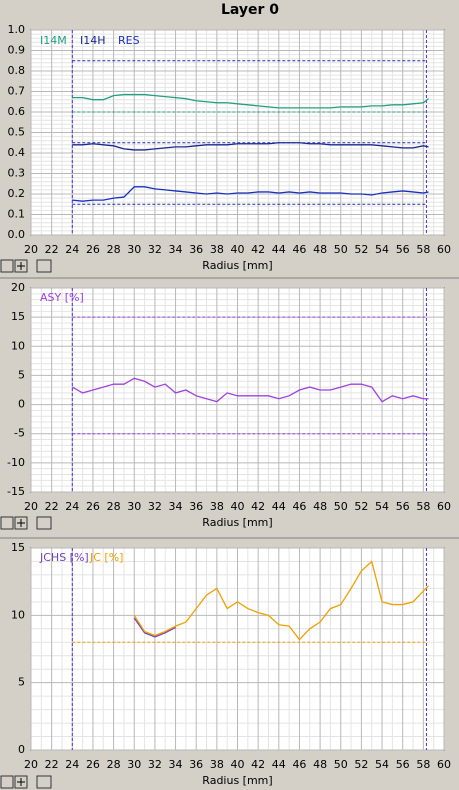 Image resolution: width=459 pixels, height=790 pixels. I want to click on y-tick-label: 1.0, so click(17, 29).